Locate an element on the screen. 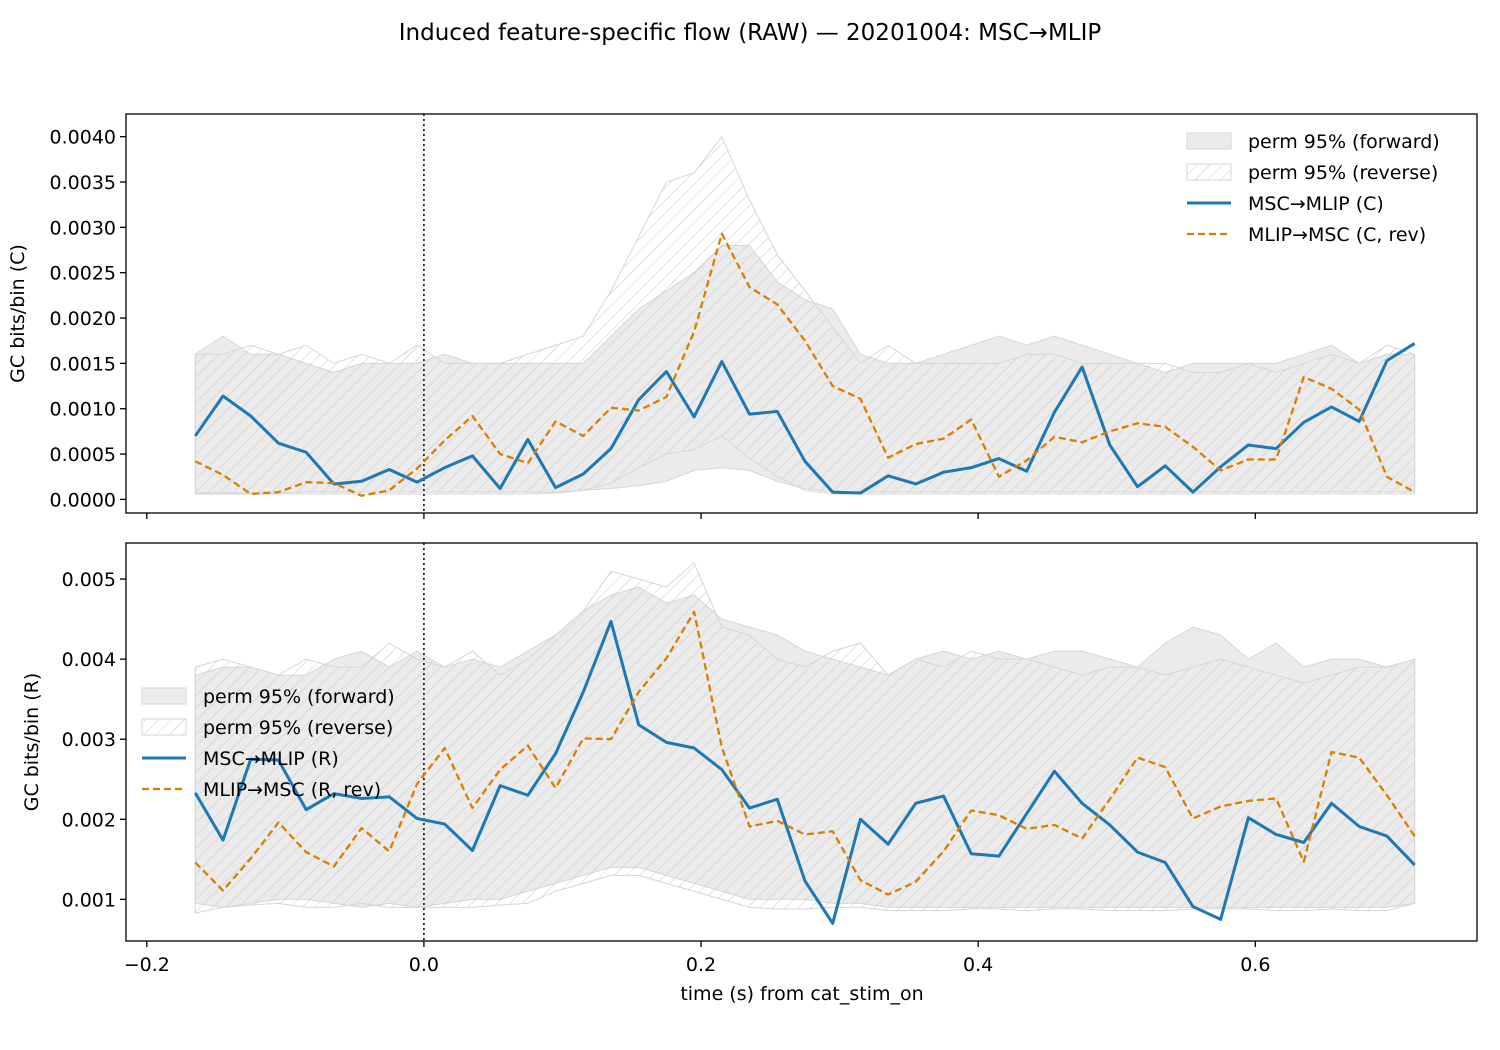  y-tick-label: 0.0035 is located at coordinates (83, 183).